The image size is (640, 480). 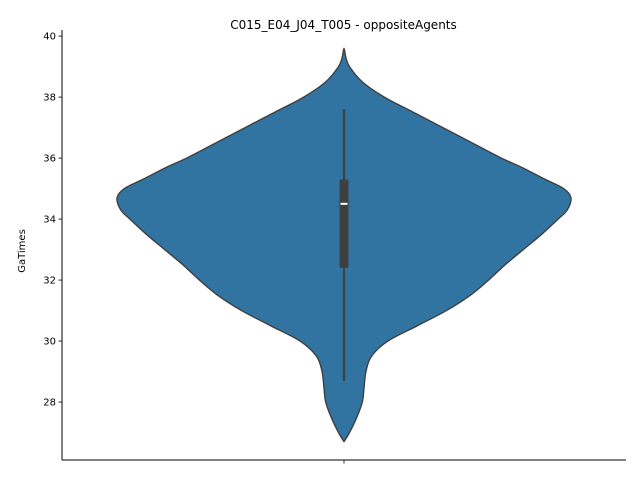 I want to click on y-tick-label: 30, so click(x=49, y=342).